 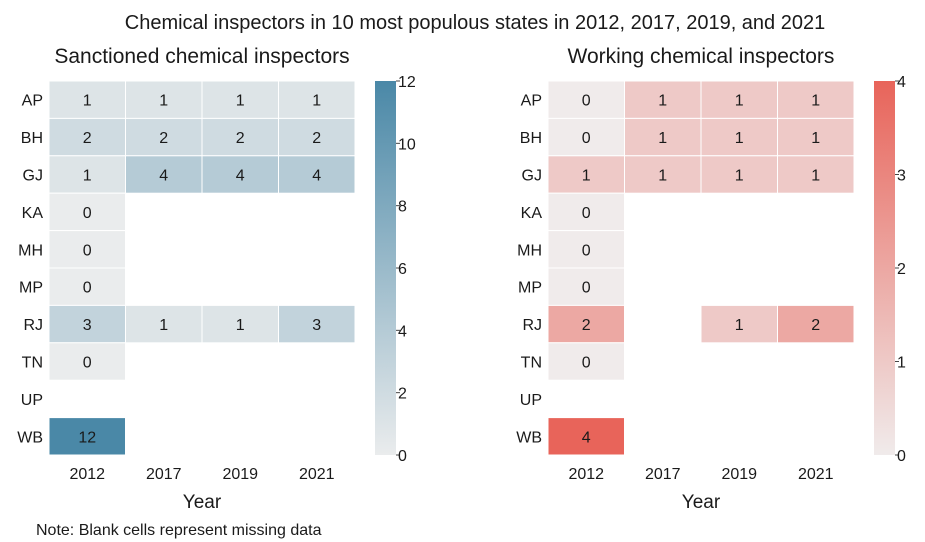 What do you see at coordinates (531, 363) in the screenshot?
I see `y-tick-label: TN` at bounding box center [531, 363].